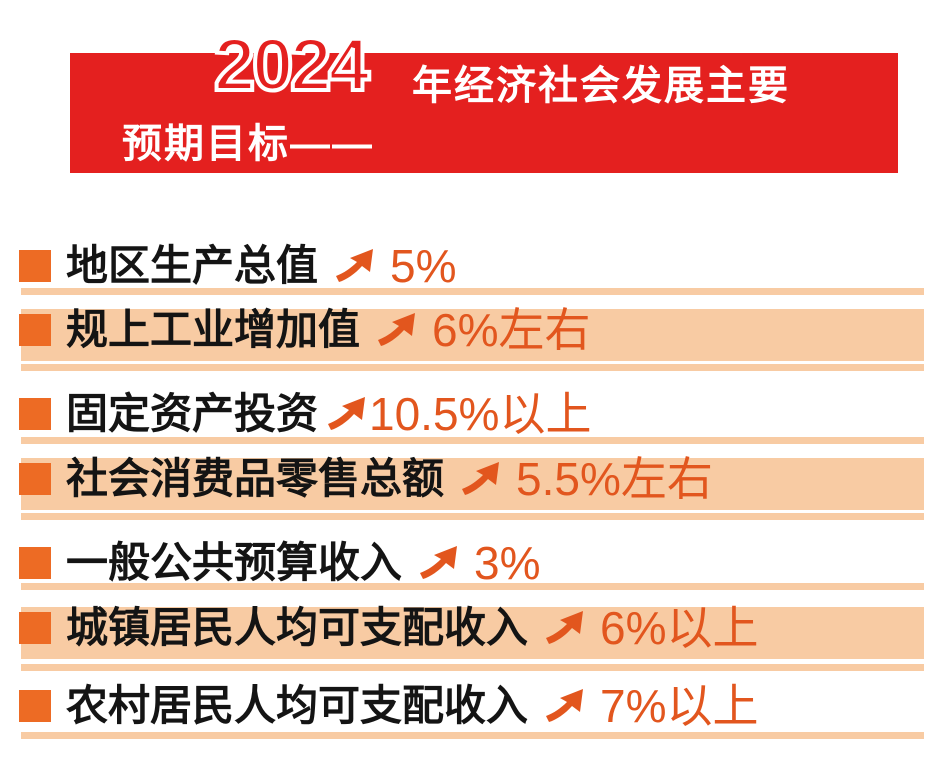 The image size is (945, 783). What do you see at coordinates (472, 266) in the screenshot?
I see `target-row: 地区生产总值 5%` at bounding box center [472, 266].